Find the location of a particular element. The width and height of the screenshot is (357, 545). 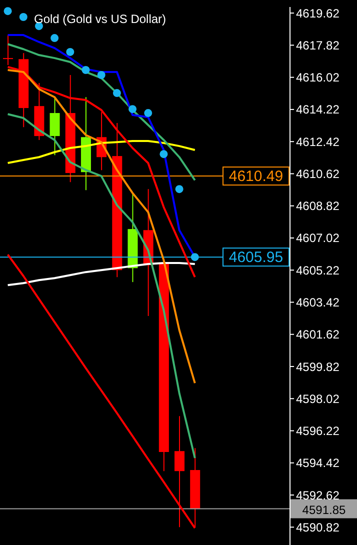

y-tick-label: 4590.82 is located at coordinates (318, 527).